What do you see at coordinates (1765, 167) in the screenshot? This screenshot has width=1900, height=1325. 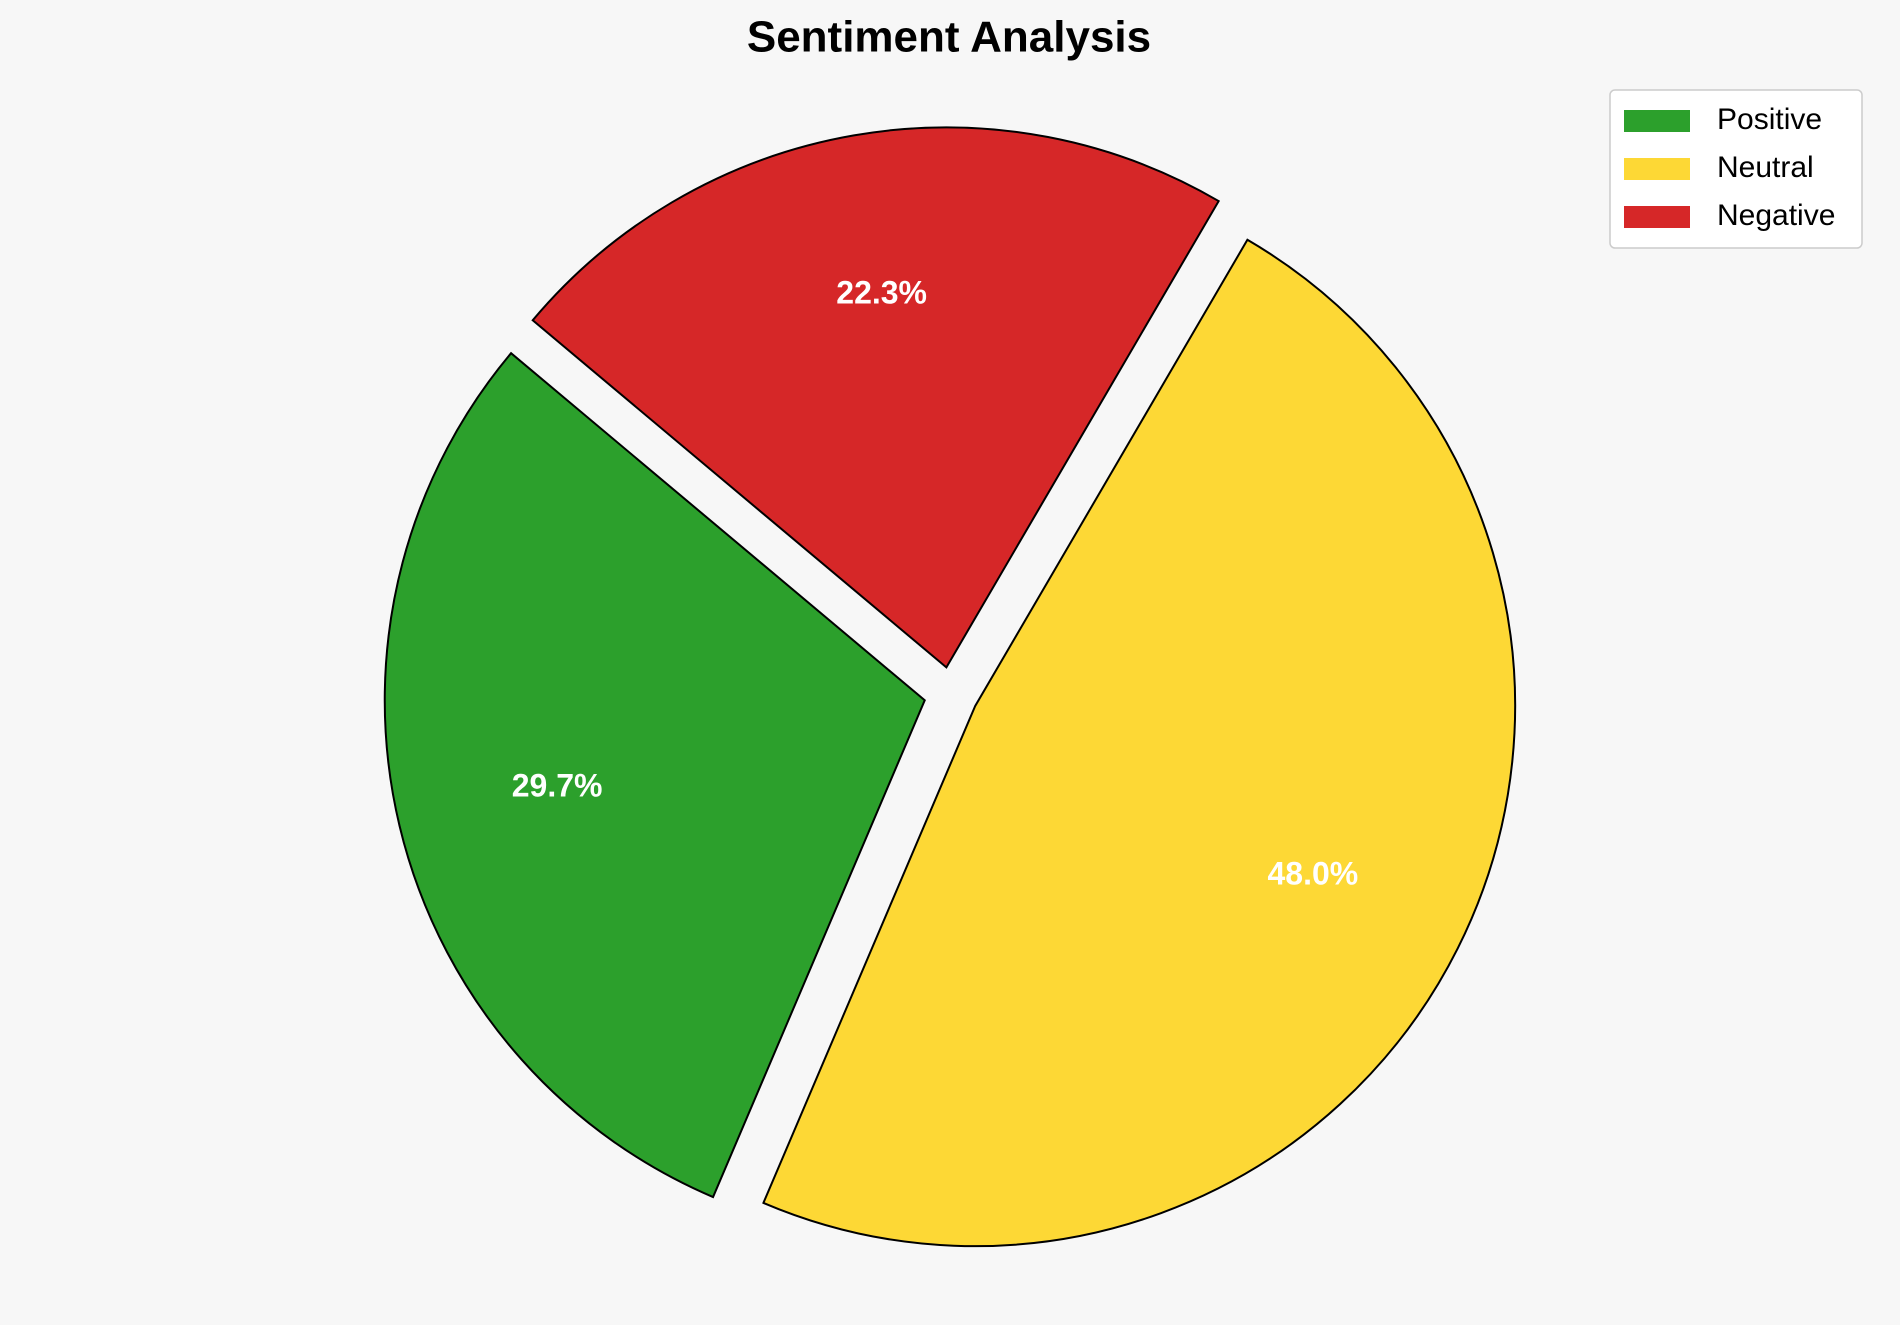 I see `legend-label: Neutral` at bounding box center [1765, 167].